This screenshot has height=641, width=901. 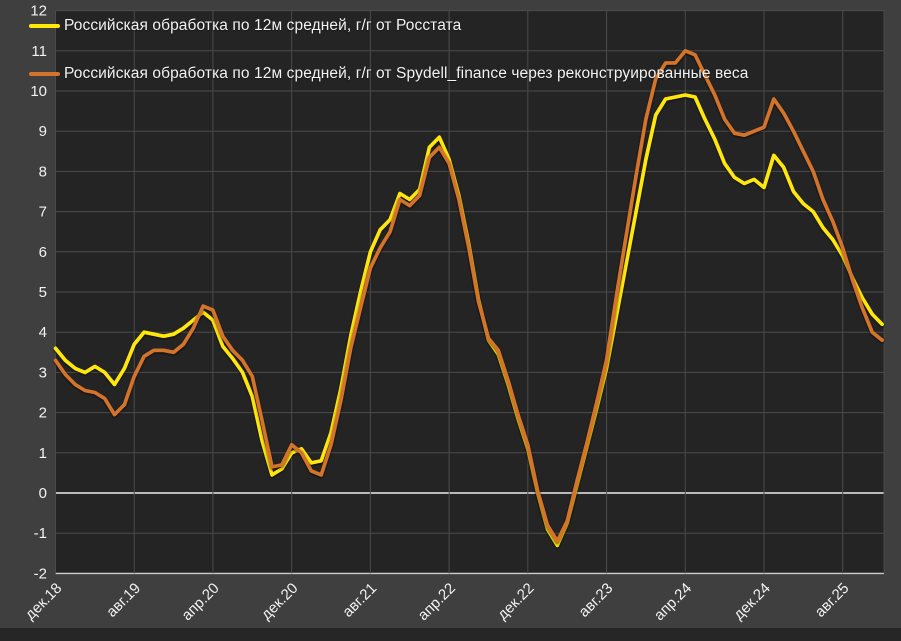 I want to click on y-tick-label: 4, so click(x=43, y=332).